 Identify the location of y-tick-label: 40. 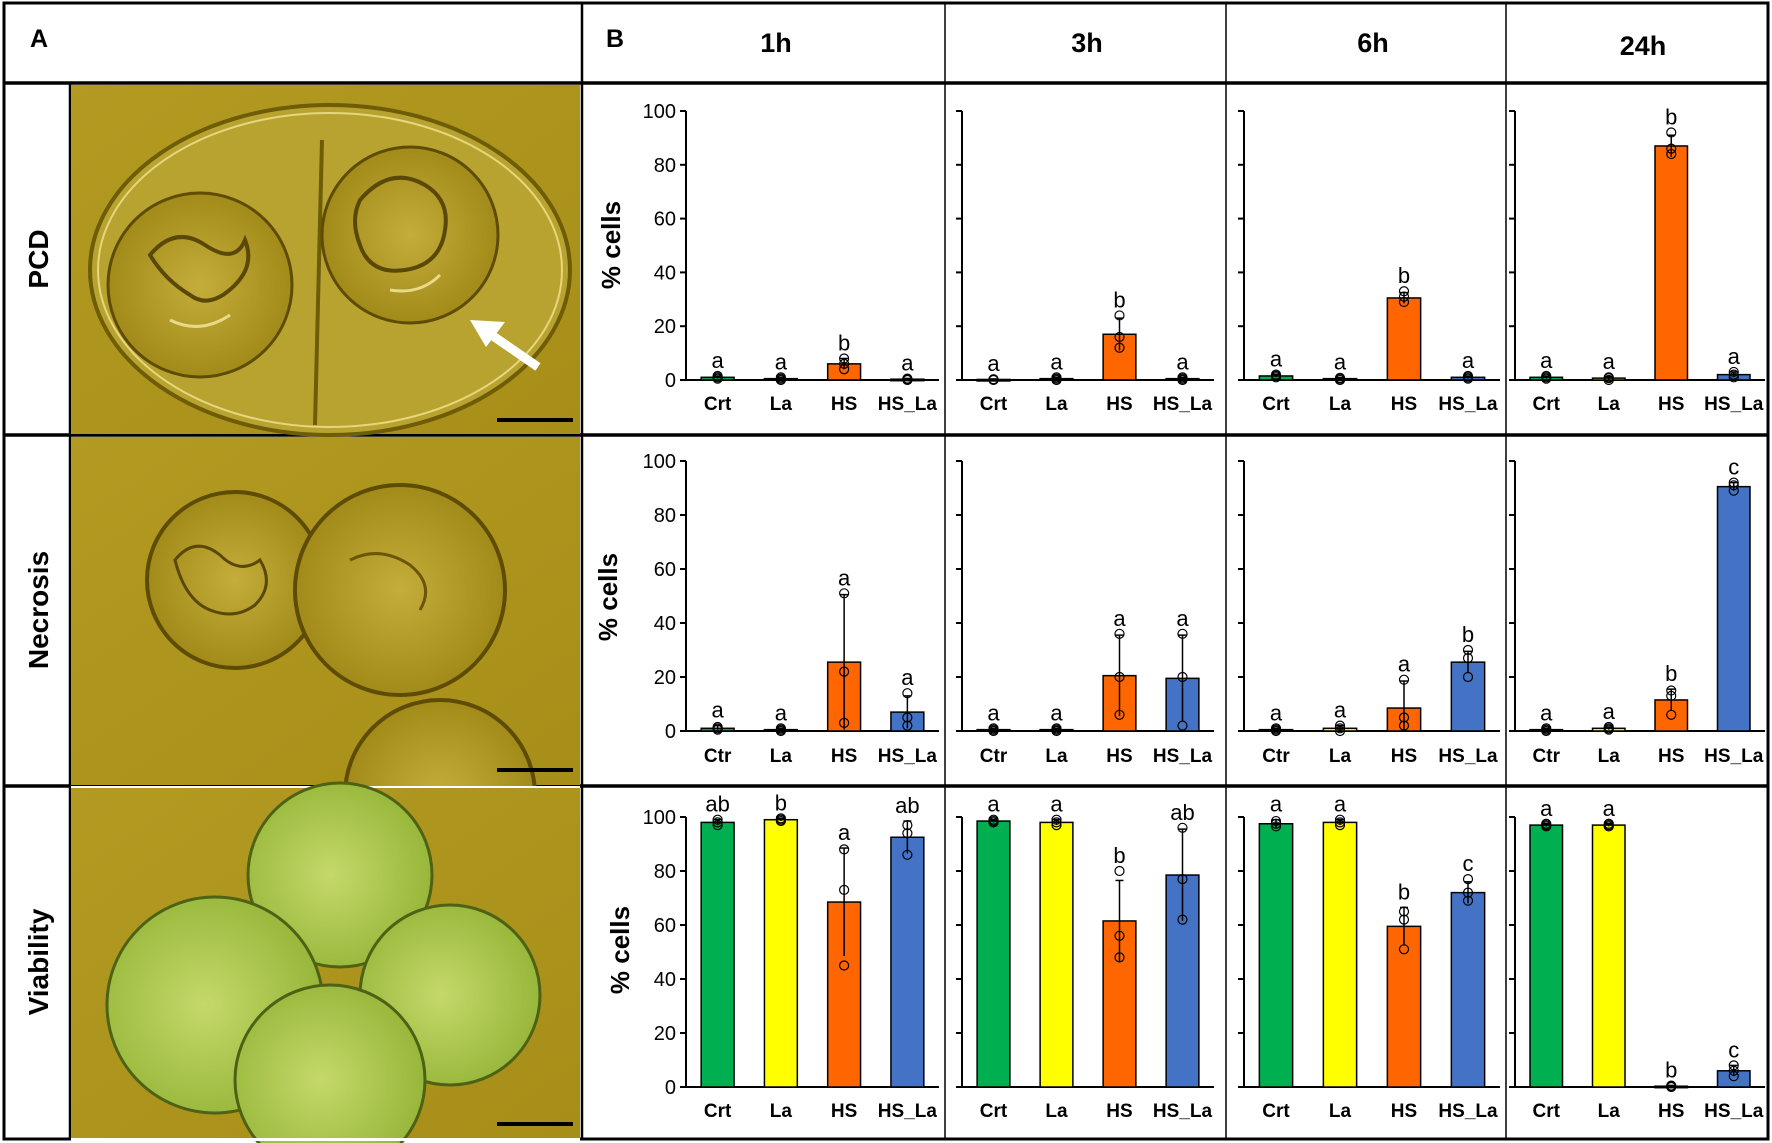
(665, 624).